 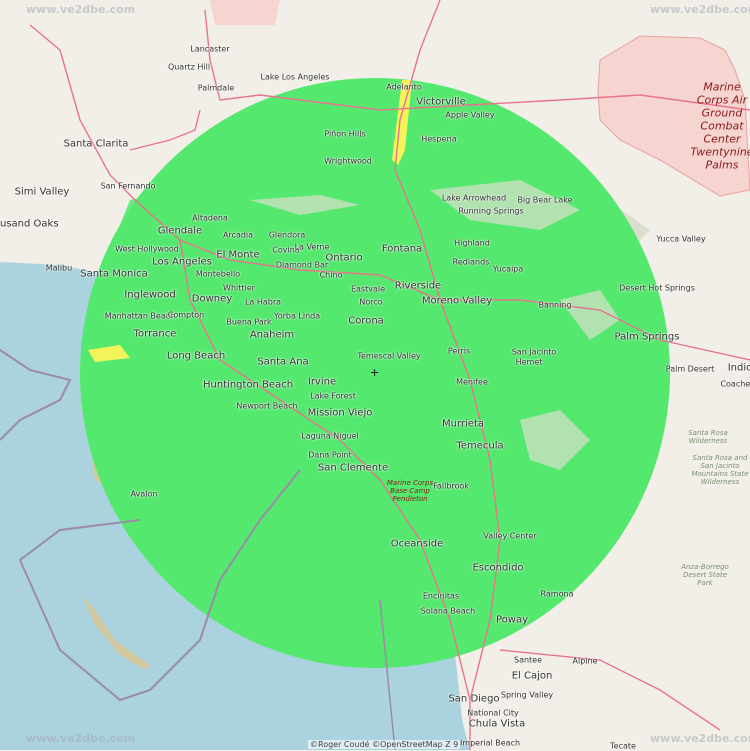 What do you see at coordinates (210, 49) in the screenshot?
I see `place-label-lancaster: Lancaster` at bounding box center [210, 49].